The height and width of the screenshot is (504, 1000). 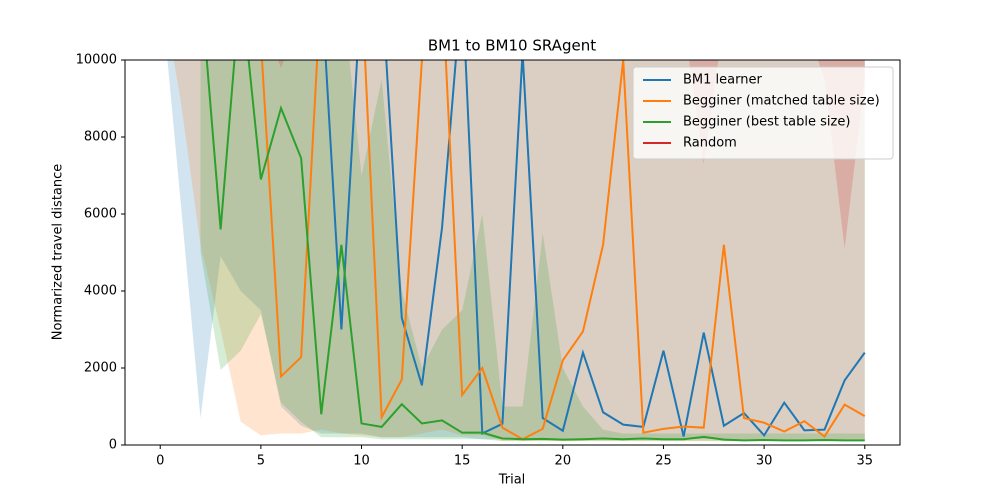 I want to click on legend-label: BM1 learner, so click(x=722, y=80).